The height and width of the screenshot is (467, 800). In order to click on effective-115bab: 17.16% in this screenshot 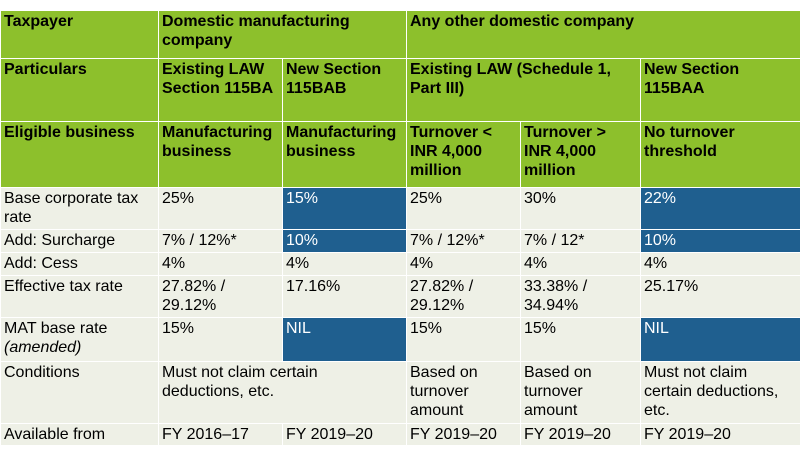, I will do `click(344, 296)`.